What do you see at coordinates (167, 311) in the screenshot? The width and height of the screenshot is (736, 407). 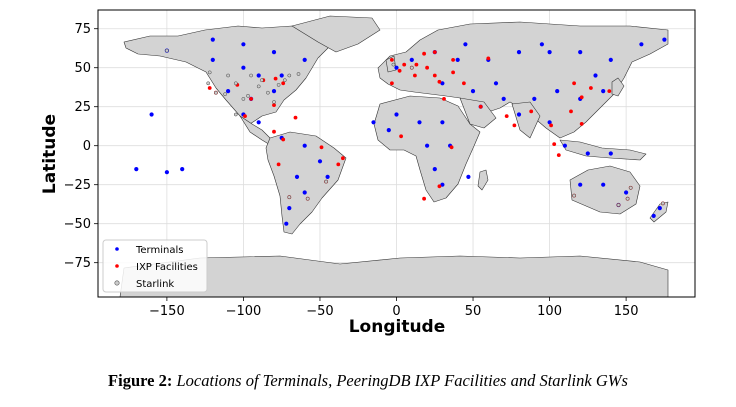 I see `x-tick-label: −150` at bounding box center [167, 311].